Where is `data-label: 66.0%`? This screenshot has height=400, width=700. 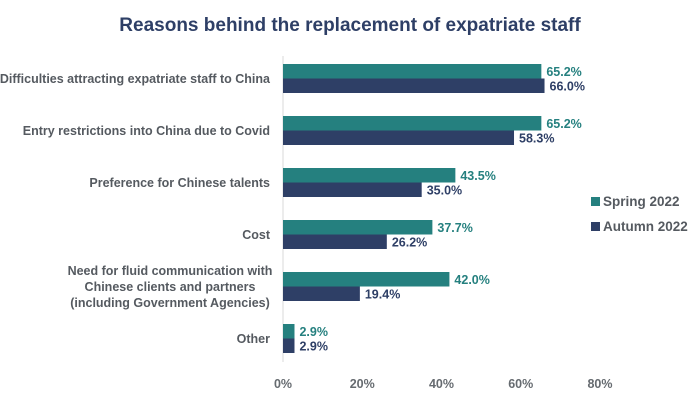 data-label: 66.0% is located at coordinates (567, 87).